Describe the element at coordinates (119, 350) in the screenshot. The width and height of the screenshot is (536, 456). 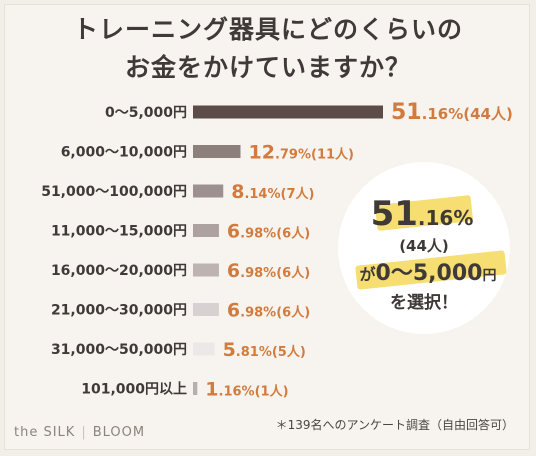
I see `category-label: 31,000～50,000円` at that location.